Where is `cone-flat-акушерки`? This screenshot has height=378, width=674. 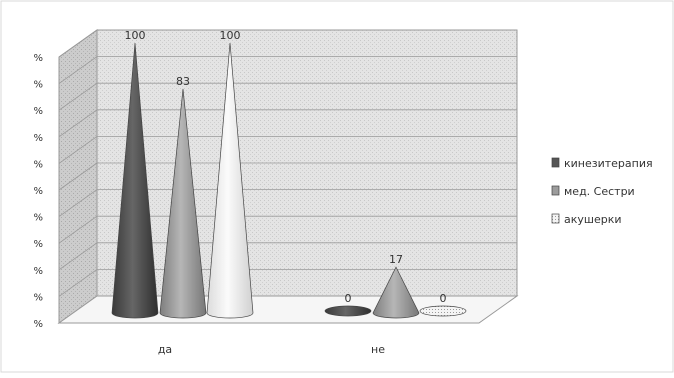
cone-flat-акушерки is located at coordinates (443, 311).